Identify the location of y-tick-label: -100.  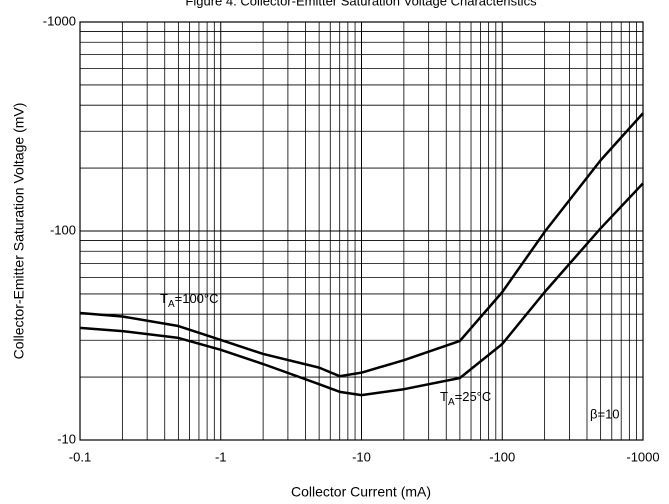
(63, 229).